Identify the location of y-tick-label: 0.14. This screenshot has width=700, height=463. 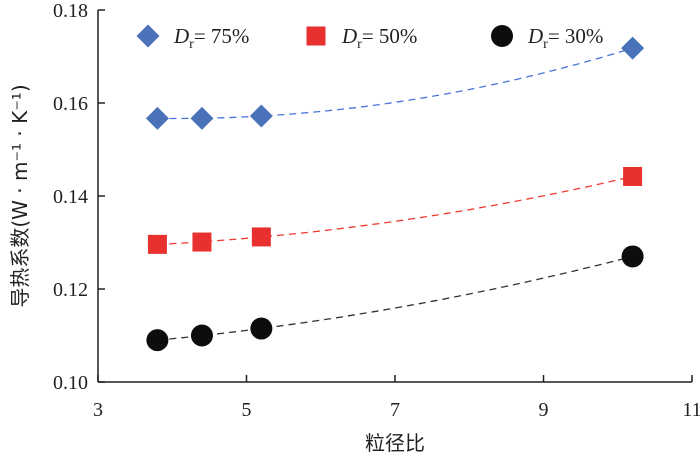
(70, 197).